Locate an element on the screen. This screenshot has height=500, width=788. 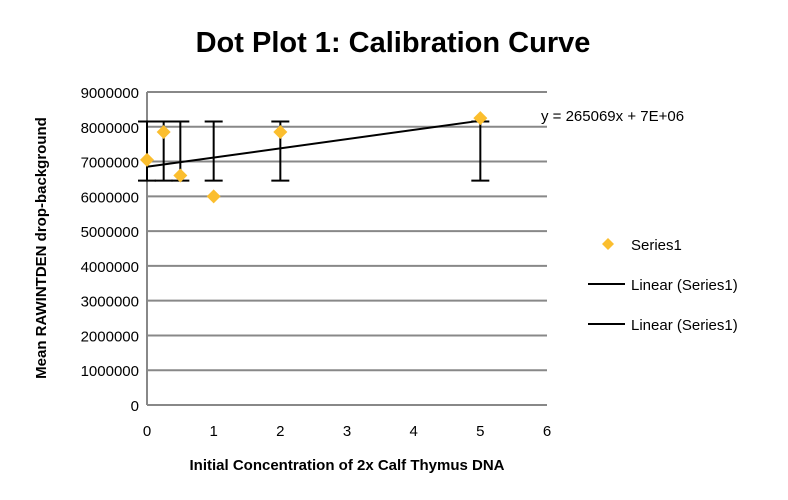
x-tick-label: 1 is located at coordinates (213, 431).